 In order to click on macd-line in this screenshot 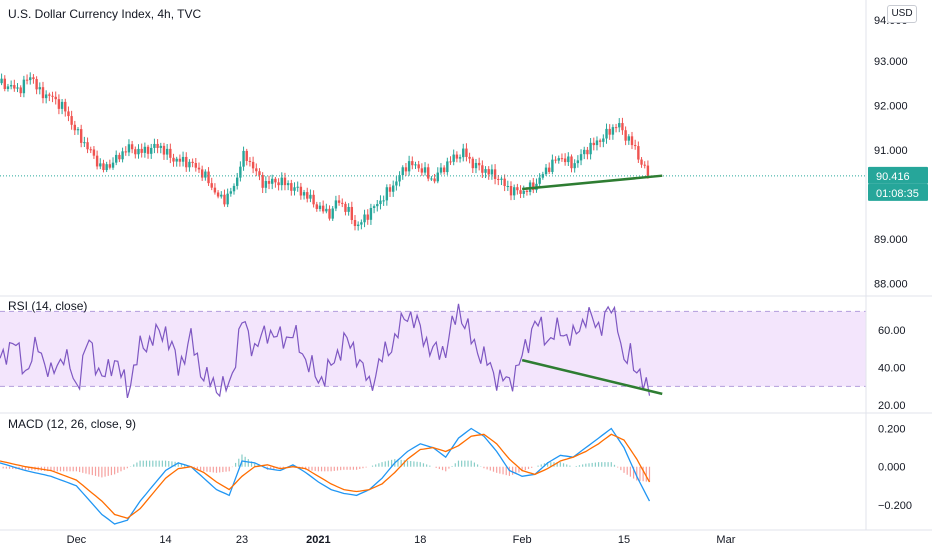, I will do `click(325, 476)`.